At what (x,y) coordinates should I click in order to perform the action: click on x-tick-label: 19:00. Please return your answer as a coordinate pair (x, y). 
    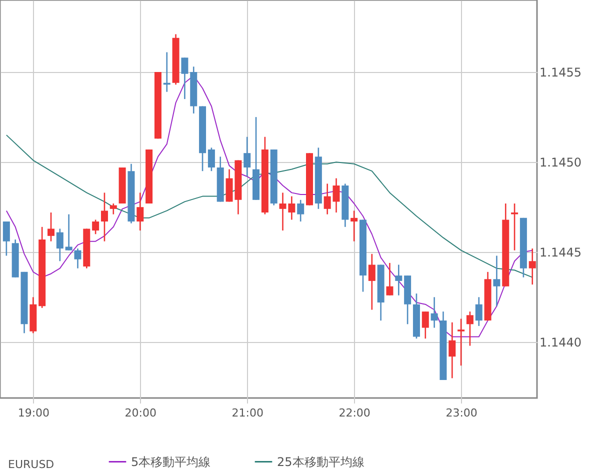
    Looking at the image, I should click on (34, 413).